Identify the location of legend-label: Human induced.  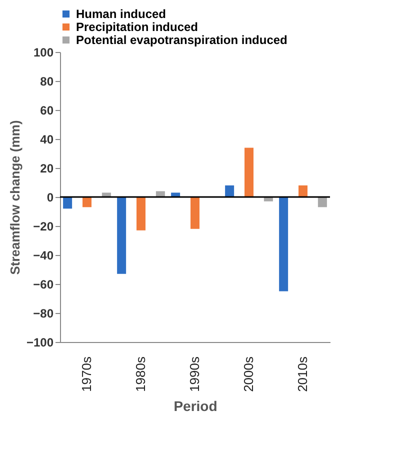
(121, 14).